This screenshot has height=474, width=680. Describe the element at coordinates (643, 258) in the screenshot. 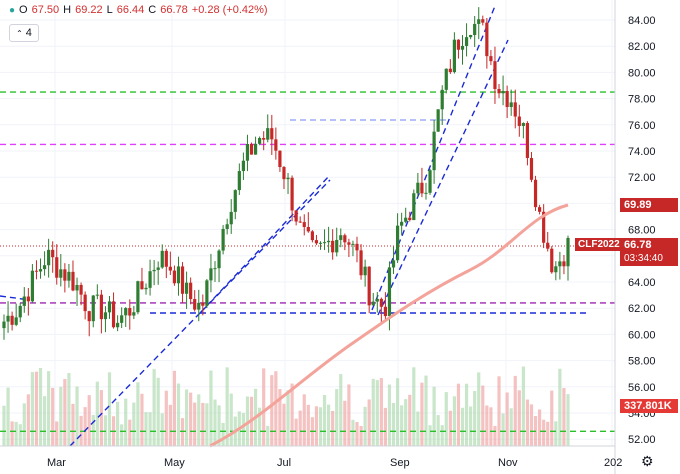

I see `countdown-timer: 03:34:40` at that location.